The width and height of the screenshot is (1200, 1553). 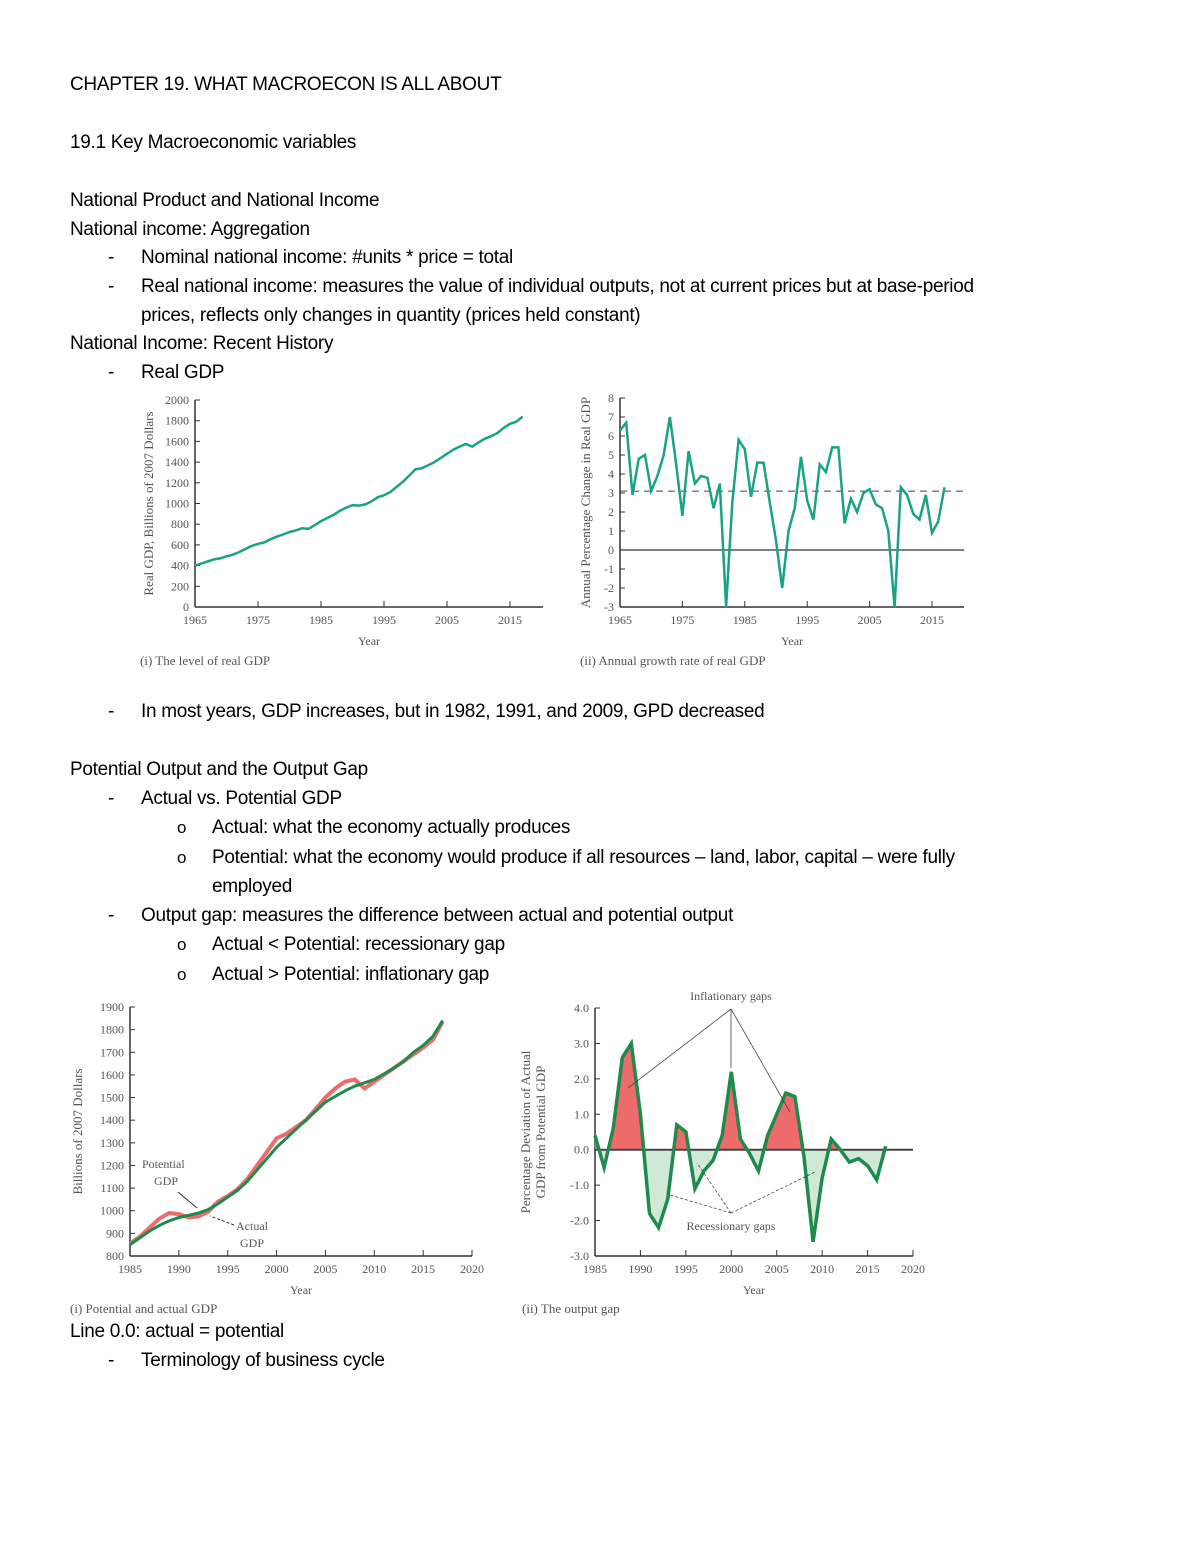 What do you see at coordinates (112, 1188) in the screenshot?
I see `y-tick-label: 1100` at bounding box center [112, 1188].